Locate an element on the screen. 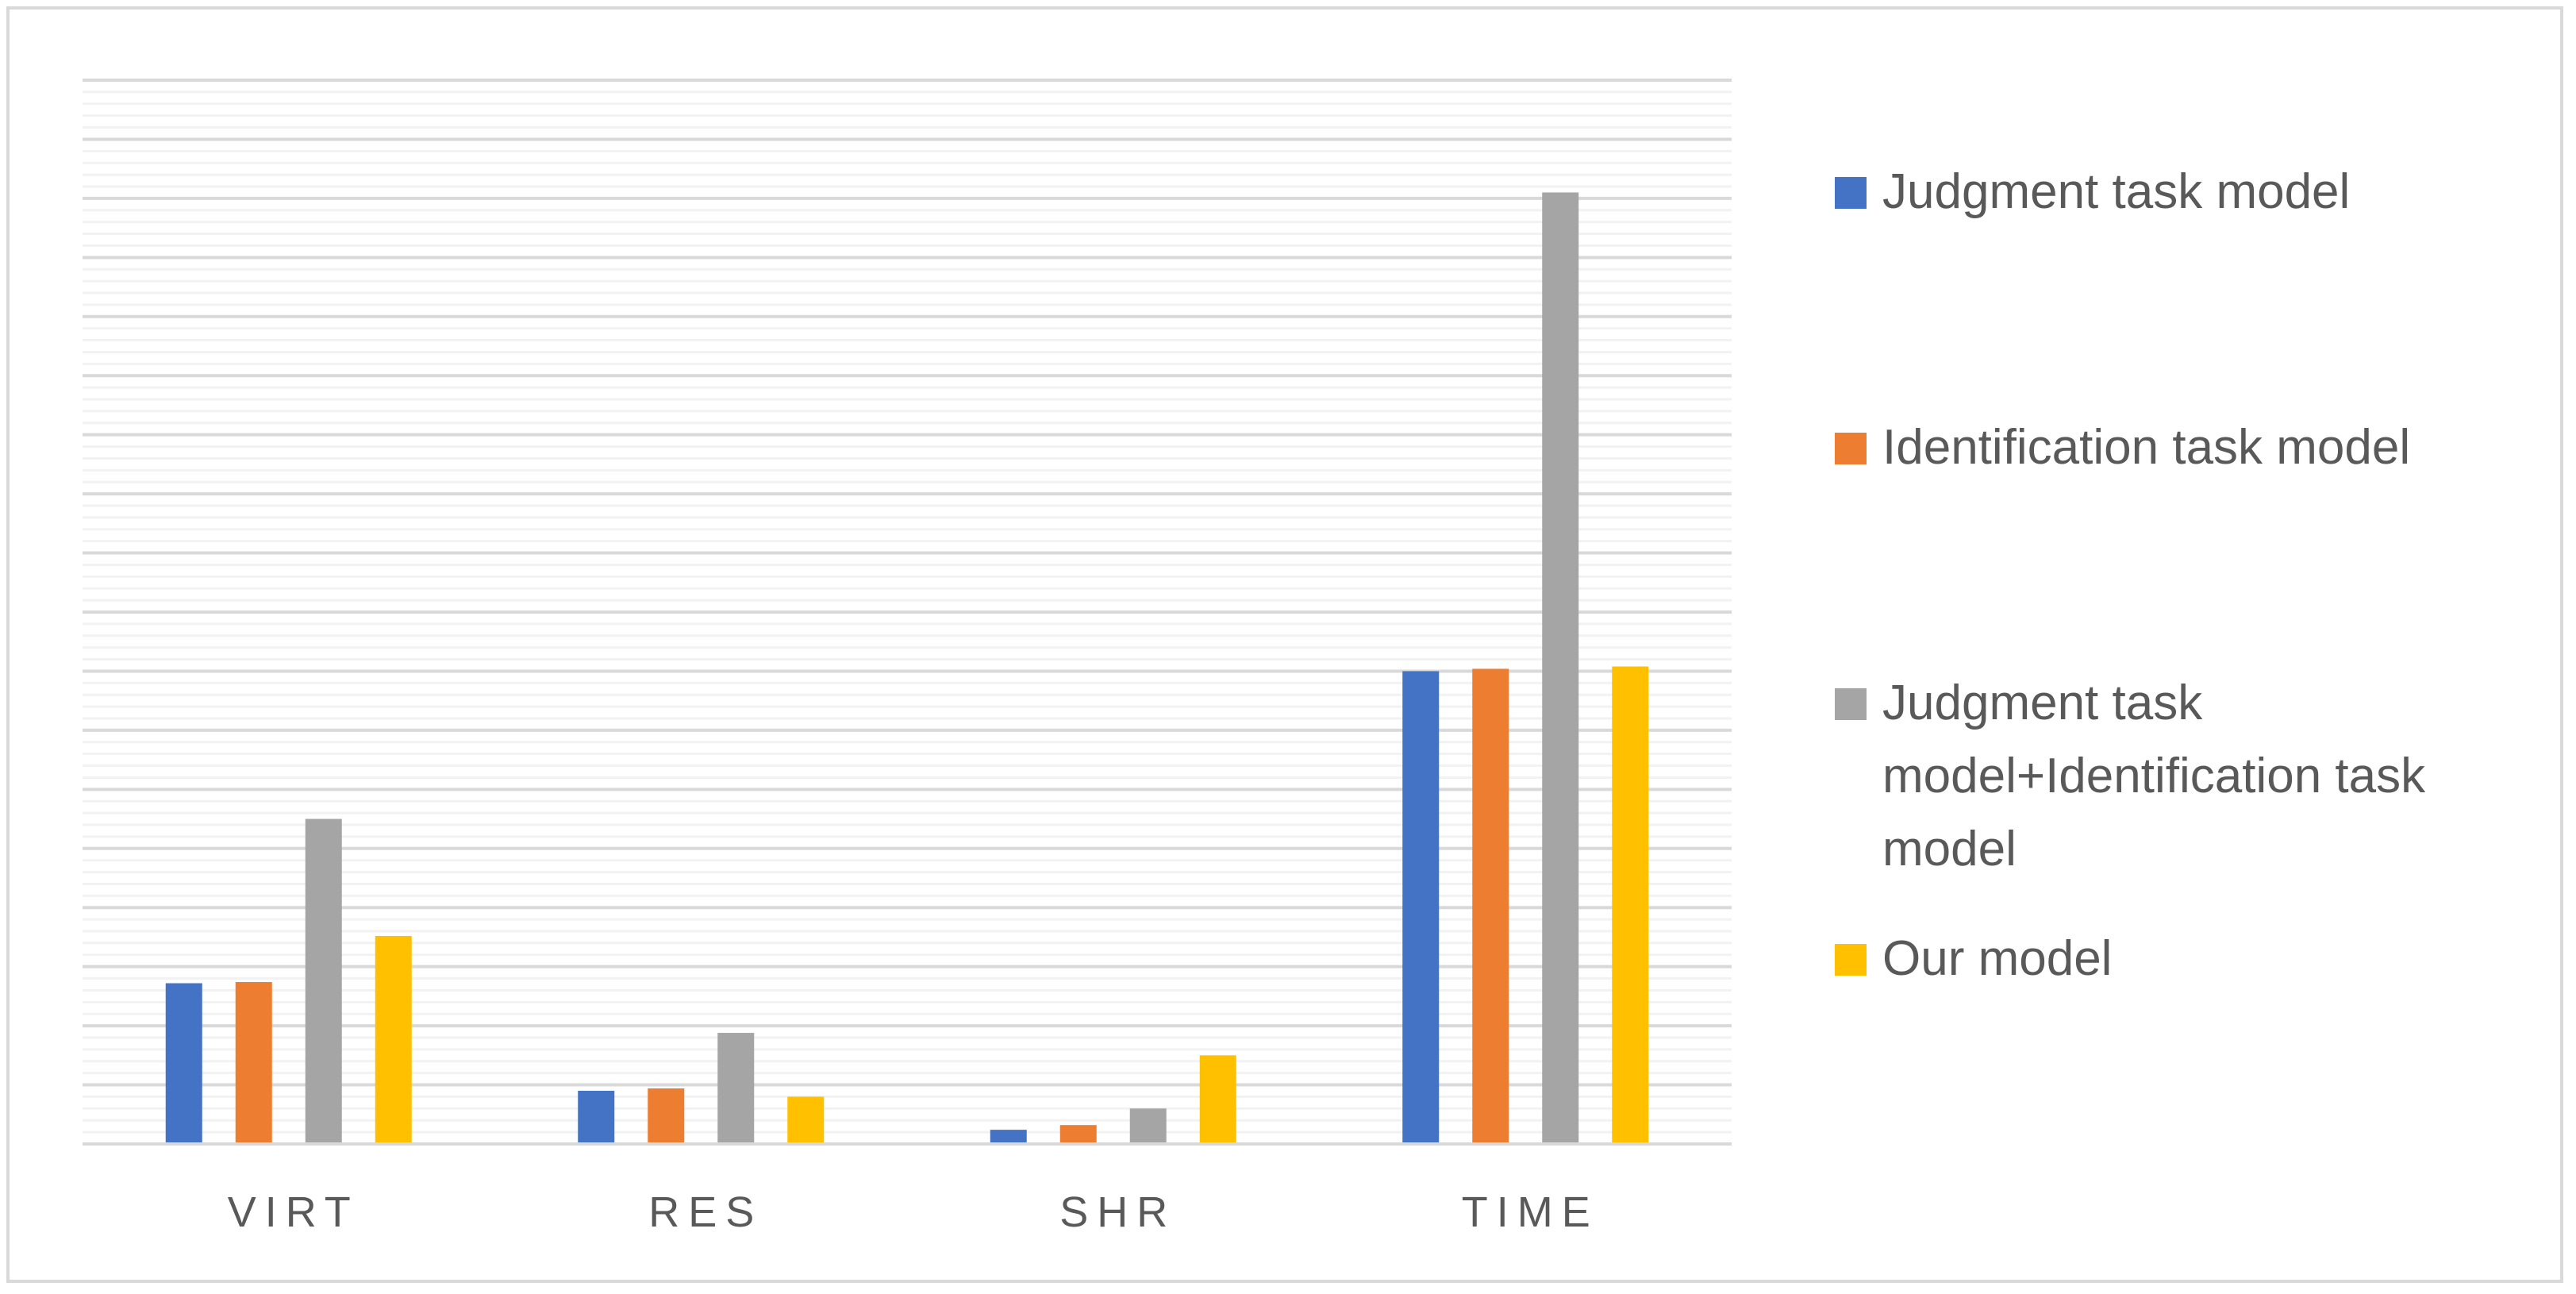  legend-item-4: Our model is located at coordinates (1973, 958).